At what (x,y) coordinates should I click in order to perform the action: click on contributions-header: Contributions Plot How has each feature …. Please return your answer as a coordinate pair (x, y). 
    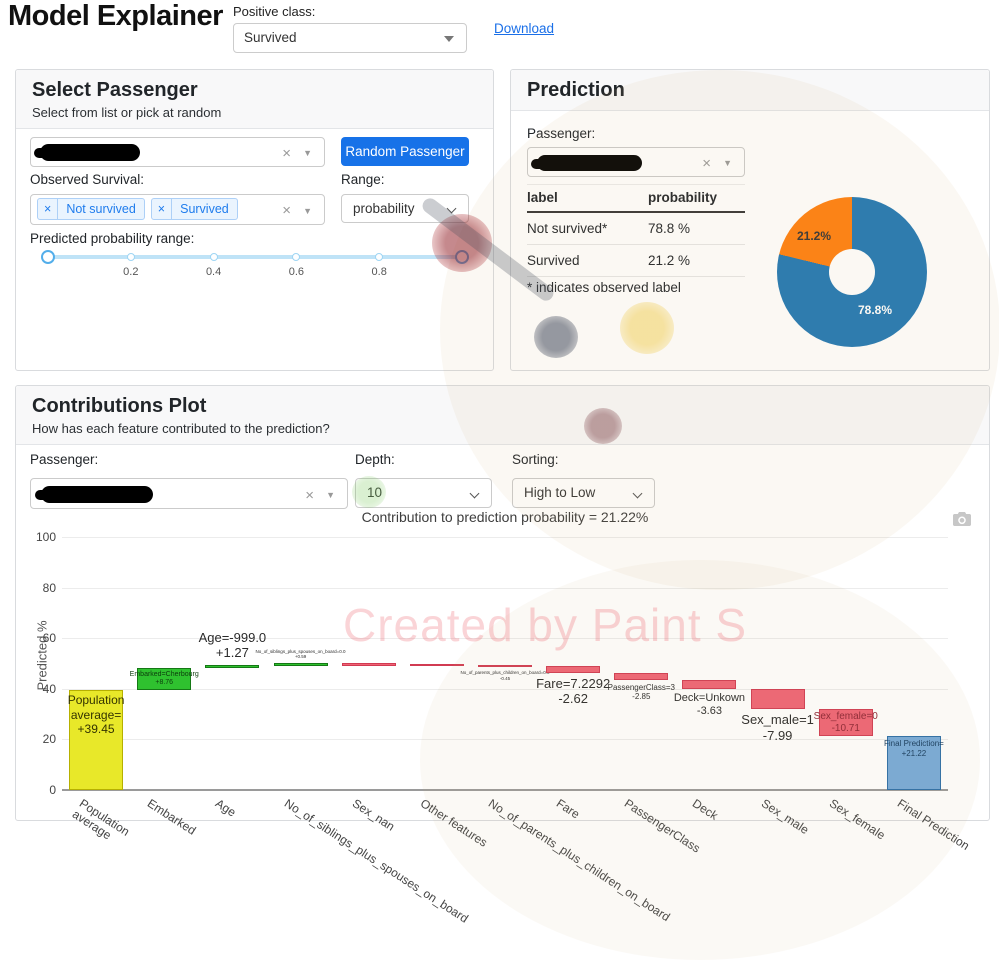
    Looking at the image, I should click on (502, 415).